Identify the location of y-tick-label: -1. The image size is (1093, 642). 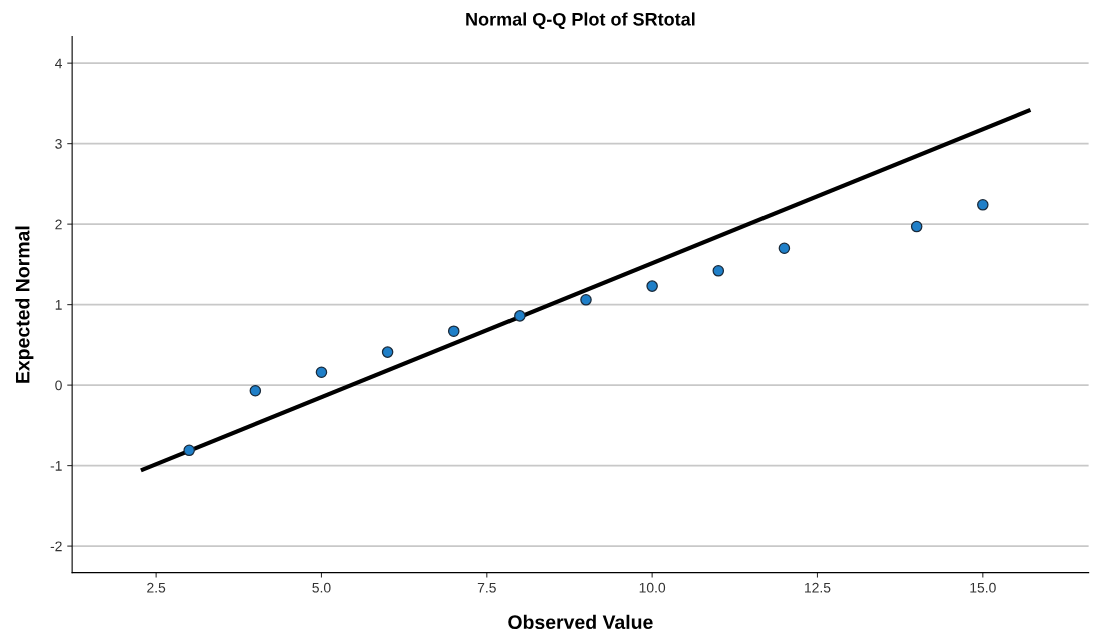
(56, 466).